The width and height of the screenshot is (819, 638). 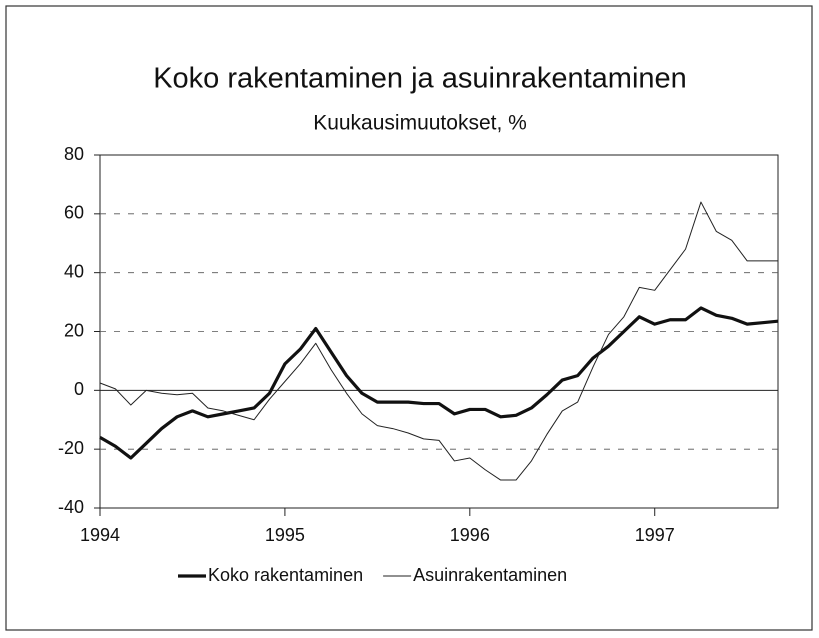 What do you see at coordinates (285, 575) in the screenshot?
I see `legend-label: Koko rakentaminen` at bounding box center [285, 575].